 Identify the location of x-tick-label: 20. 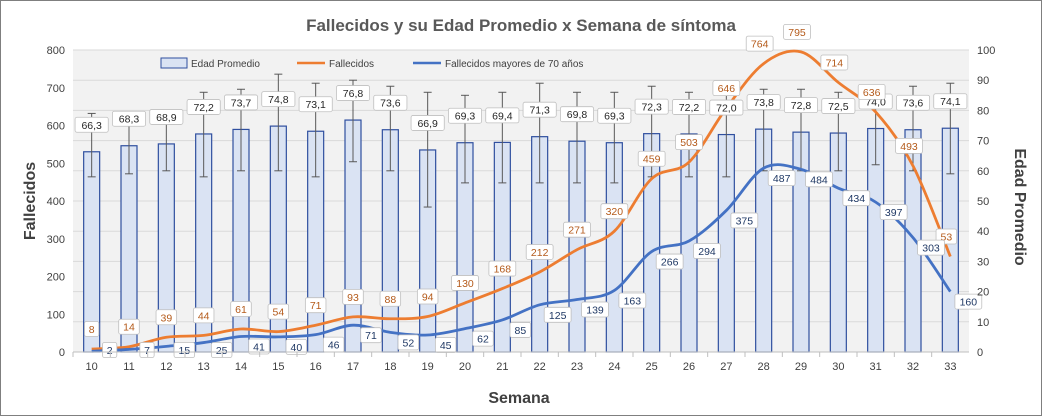
(465, 367).